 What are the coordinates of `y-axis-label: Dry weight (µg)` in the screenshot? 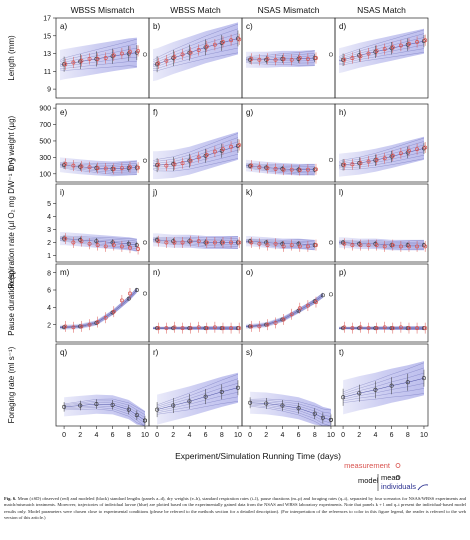 It's located at (11, 142).